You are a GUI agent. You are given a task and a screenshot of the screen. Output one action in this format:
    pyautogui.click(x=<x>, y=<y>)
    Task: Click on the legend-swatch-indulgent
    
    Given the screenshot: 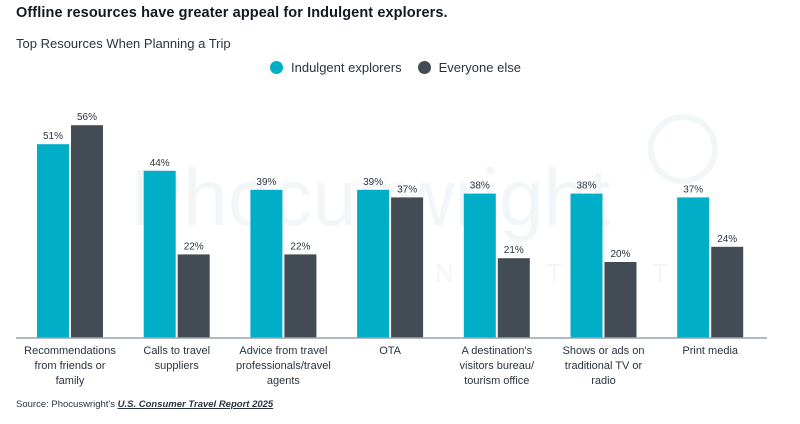 What is the action you would take?
    pyautogui.click(x=276, y=67)
    